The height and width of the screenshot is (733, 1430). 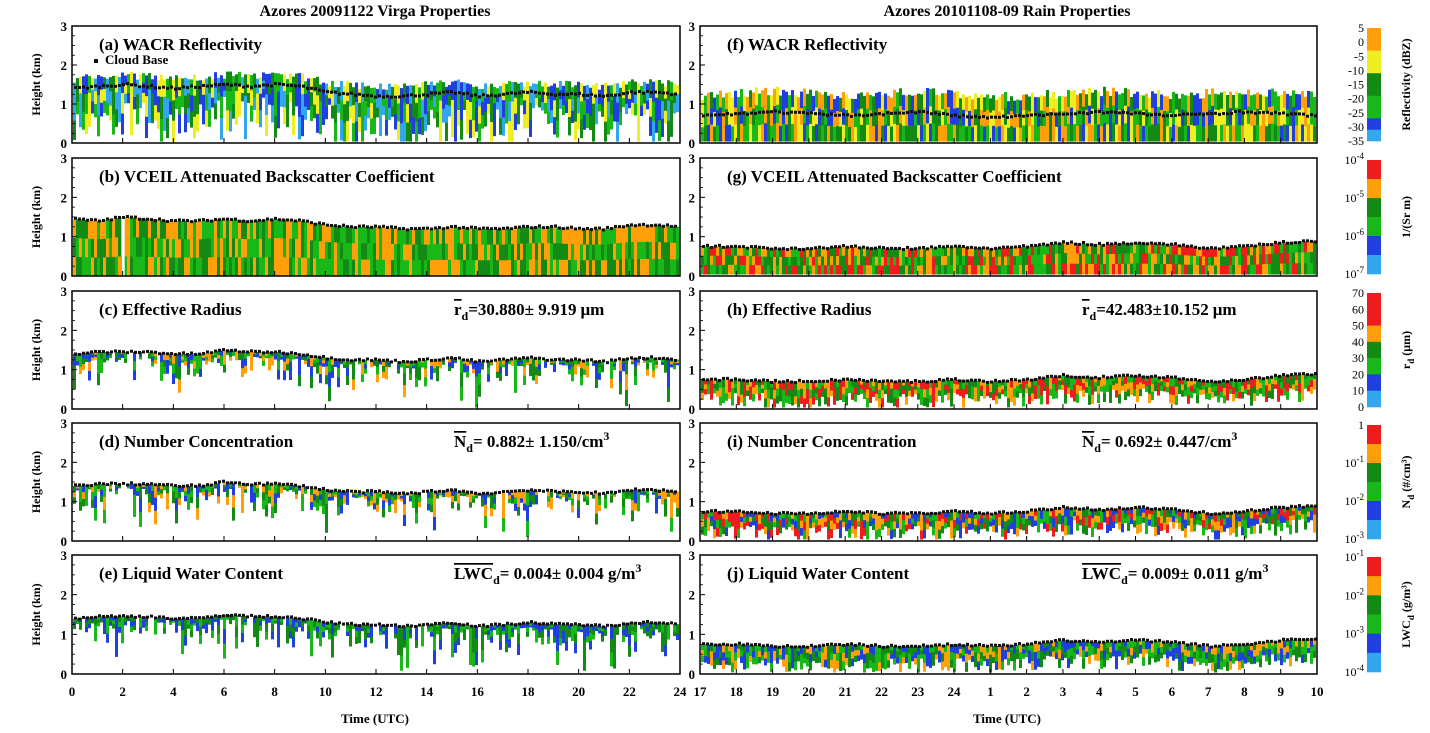 I want to click on panel-d-title: (d) Number Concentration, so click(x=196, y=441).